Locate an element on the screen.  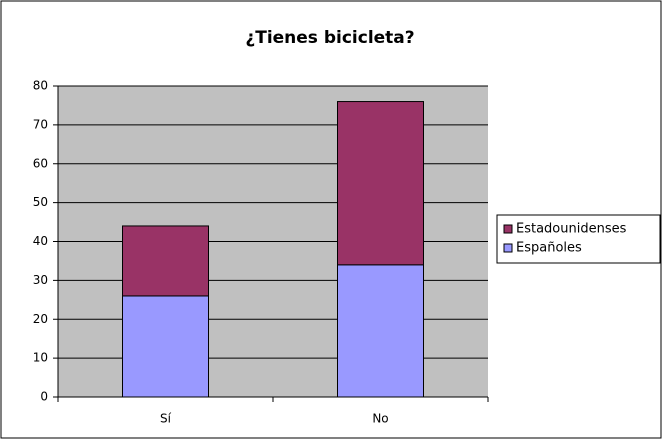
chart-title: ¿Tienes bicicleta? is located at coordinates (329, 38).